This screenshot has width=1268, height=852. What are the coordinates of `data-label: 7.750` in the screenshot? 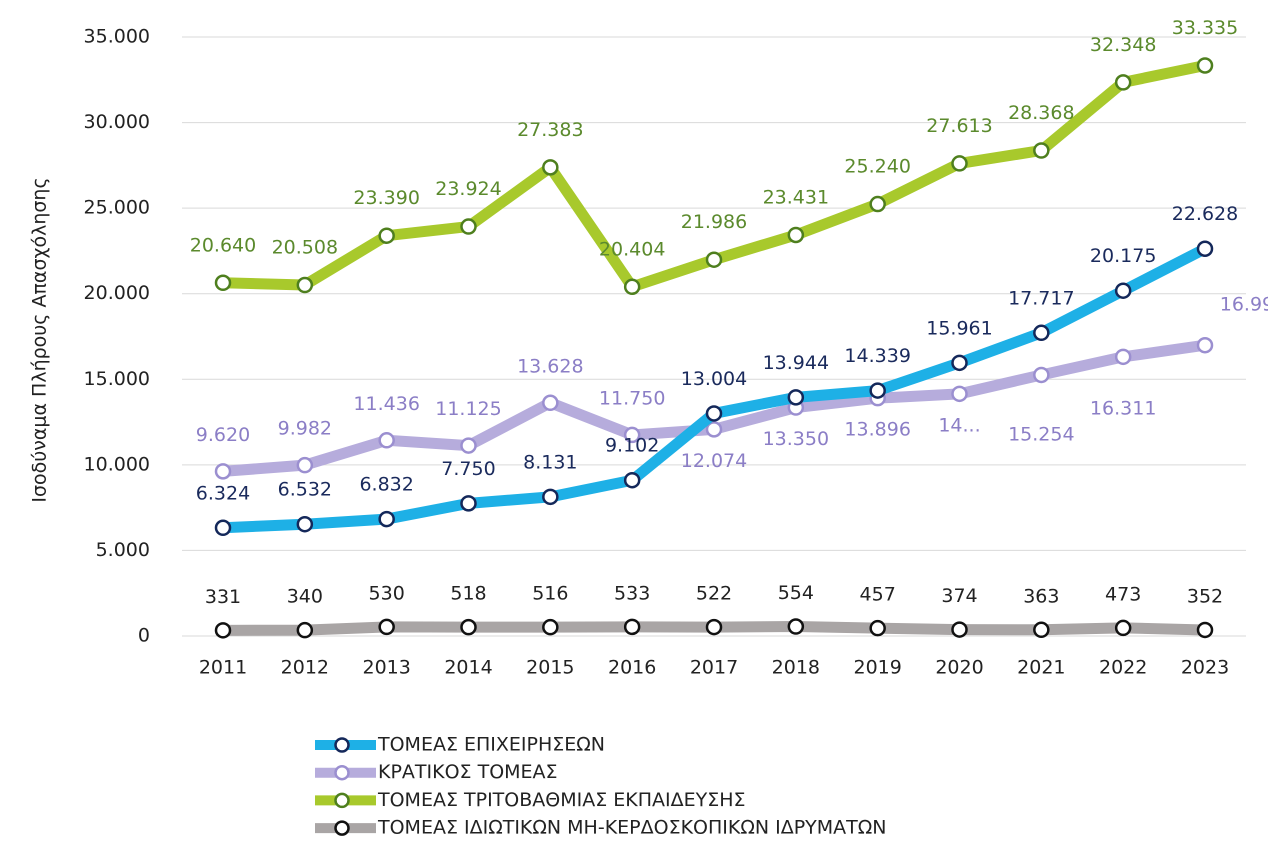 It's located at (468, 469).